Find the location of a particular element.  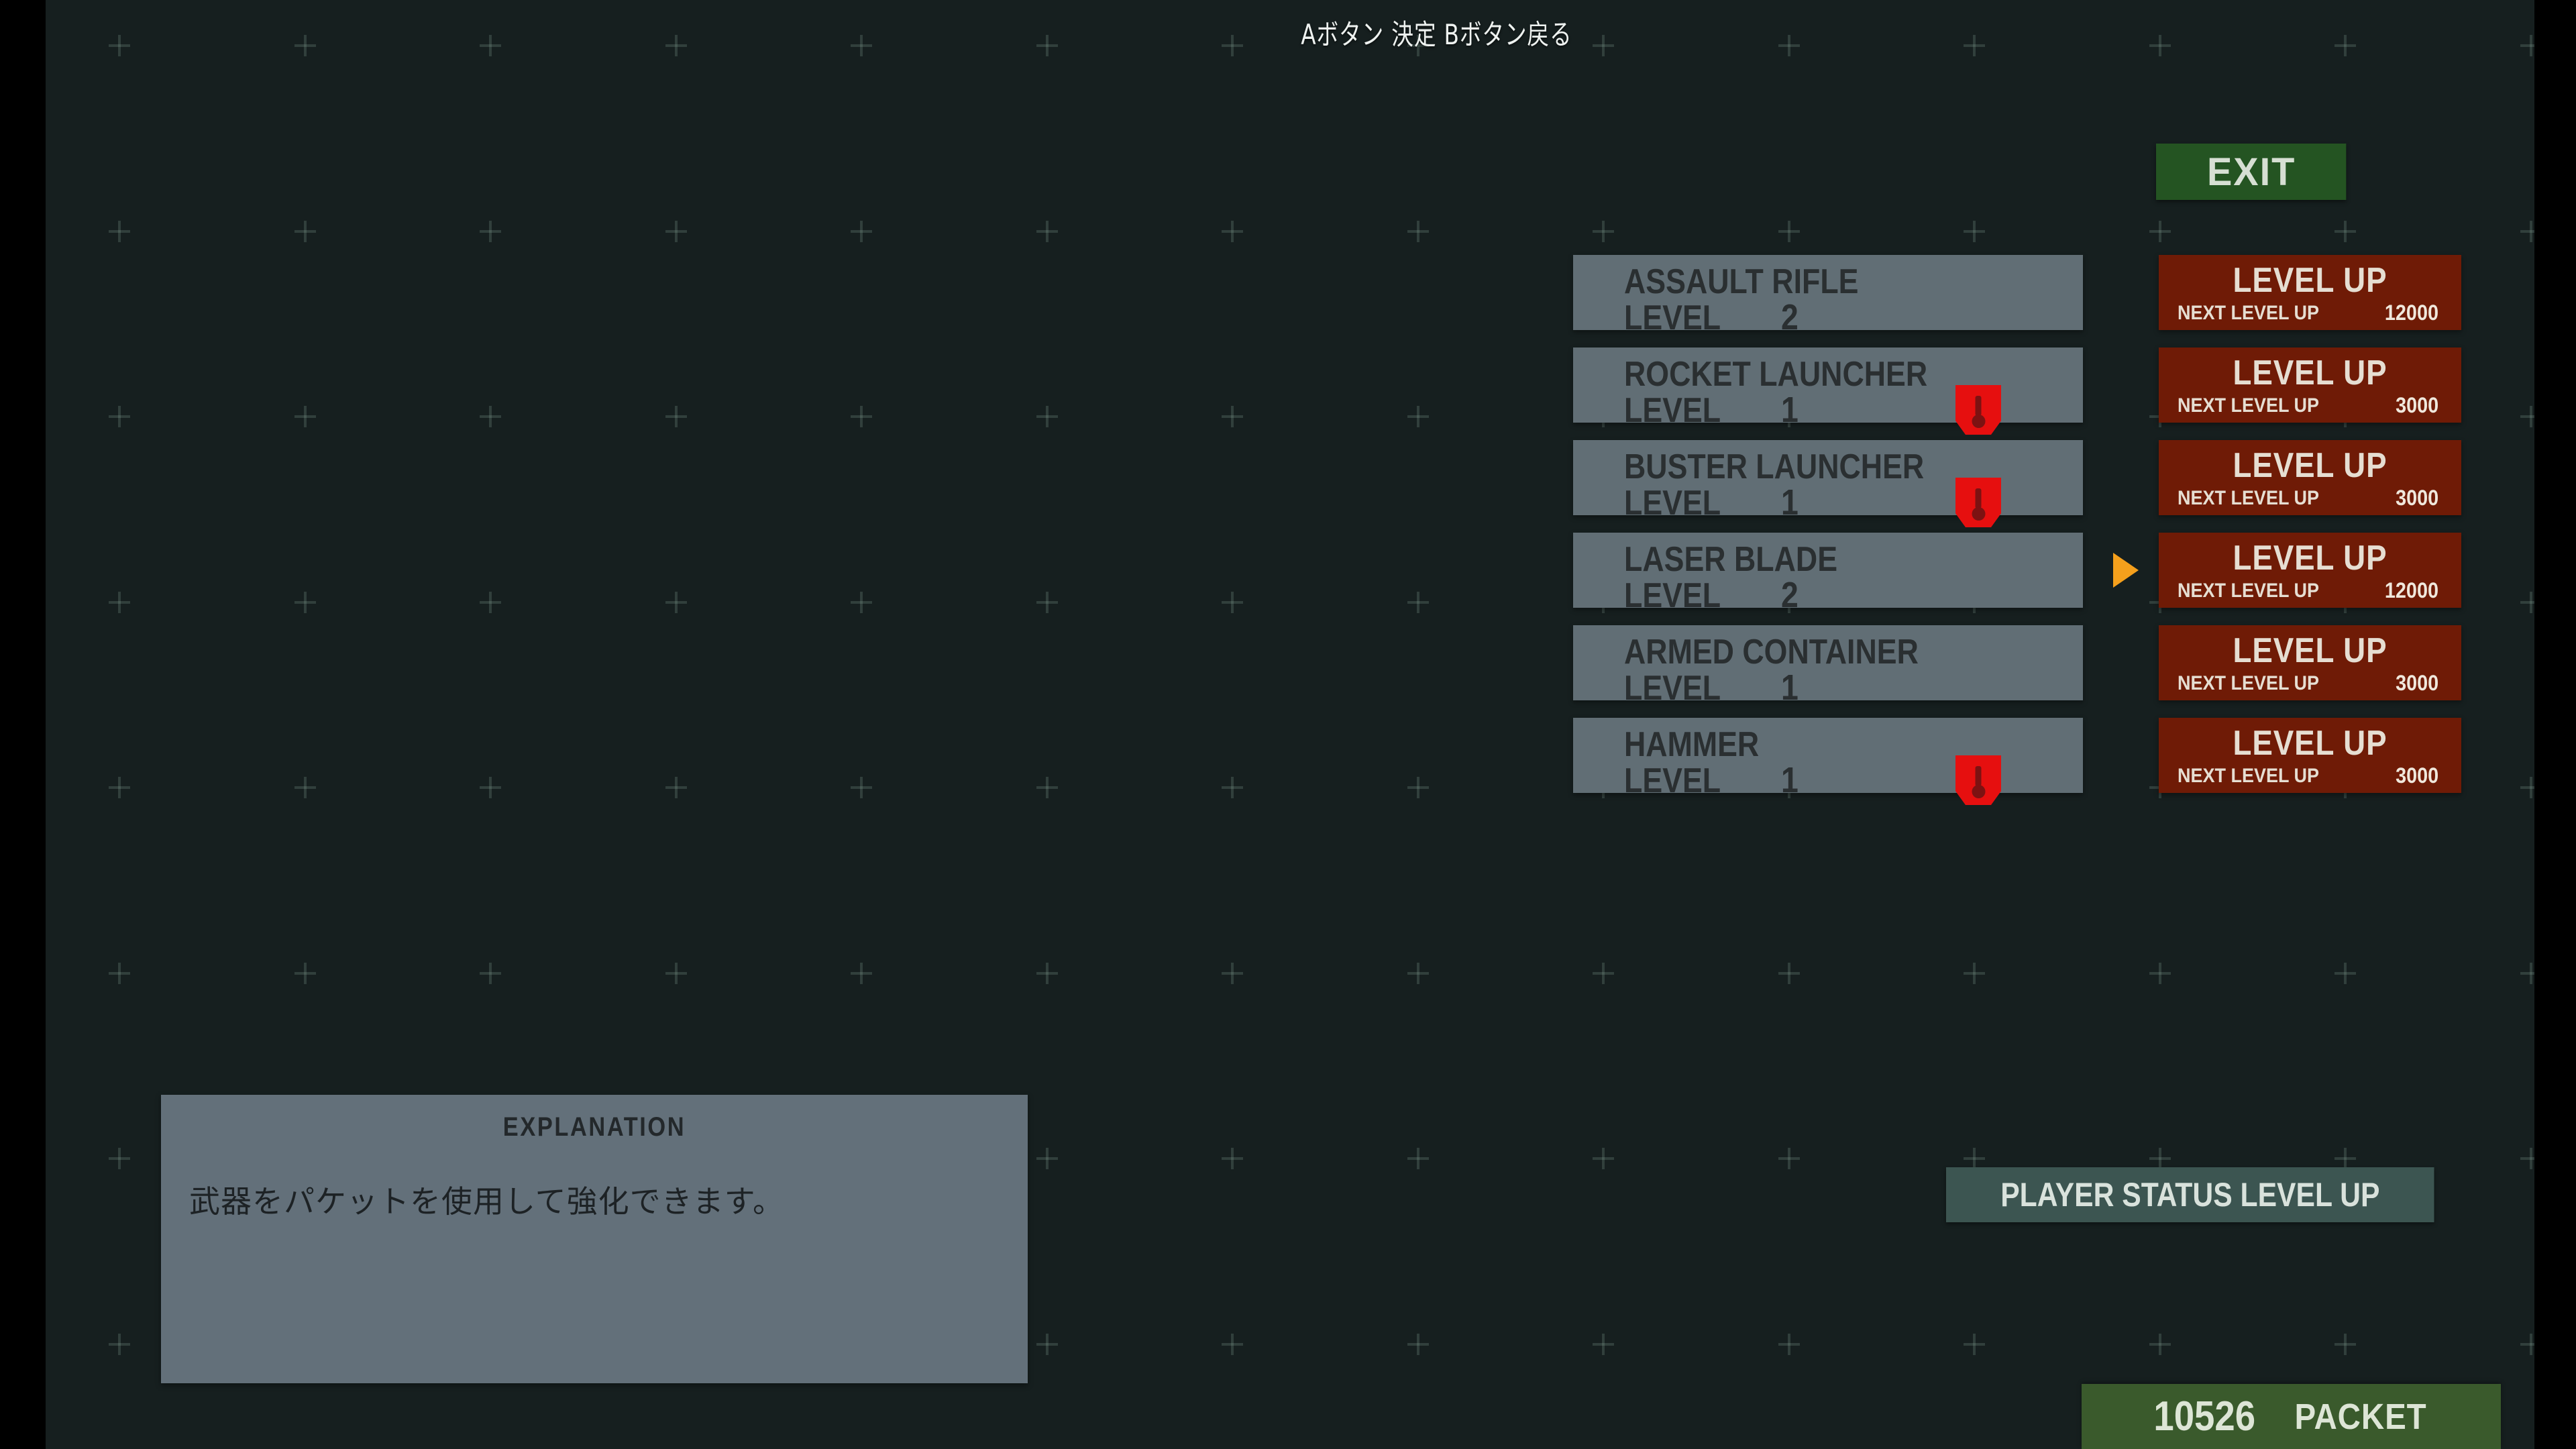

explanation-body: 武器をパケットを使用して強化できます。 is located at coordinates (487, 1201).